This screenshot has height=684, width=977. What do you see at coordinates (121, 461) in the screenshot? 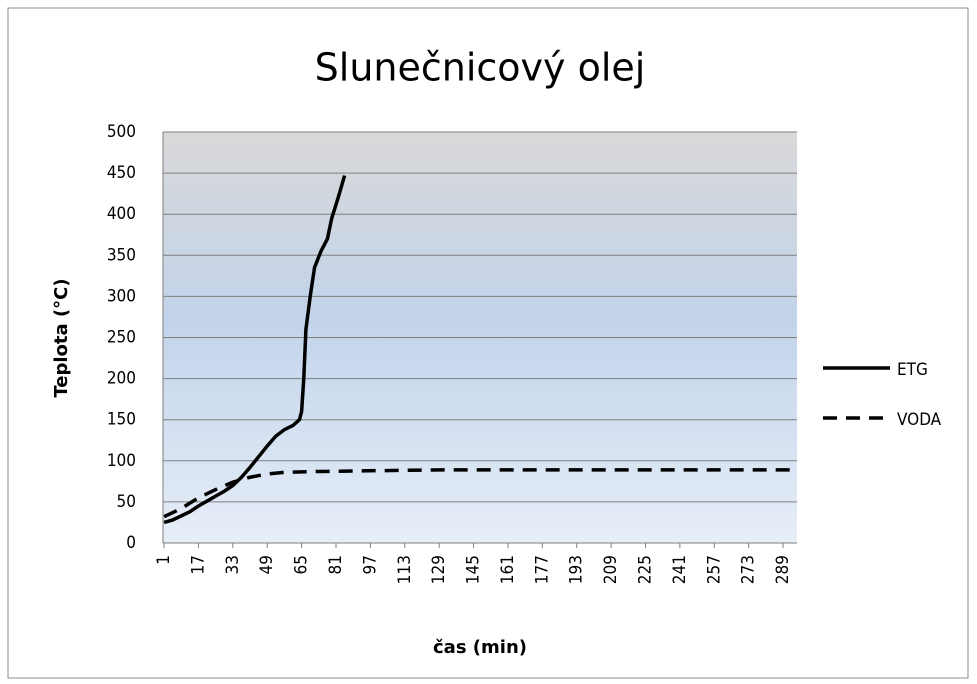
I see `y-tick-label: 100` at bounding box center [121, 461].